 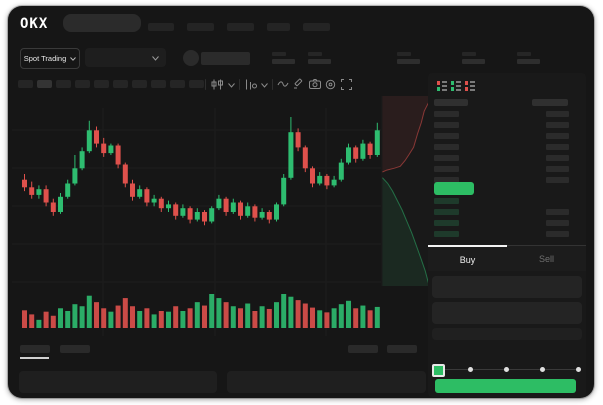 I want to click on side-tab-bar: Buy Sell, so click(x=507, y=258).